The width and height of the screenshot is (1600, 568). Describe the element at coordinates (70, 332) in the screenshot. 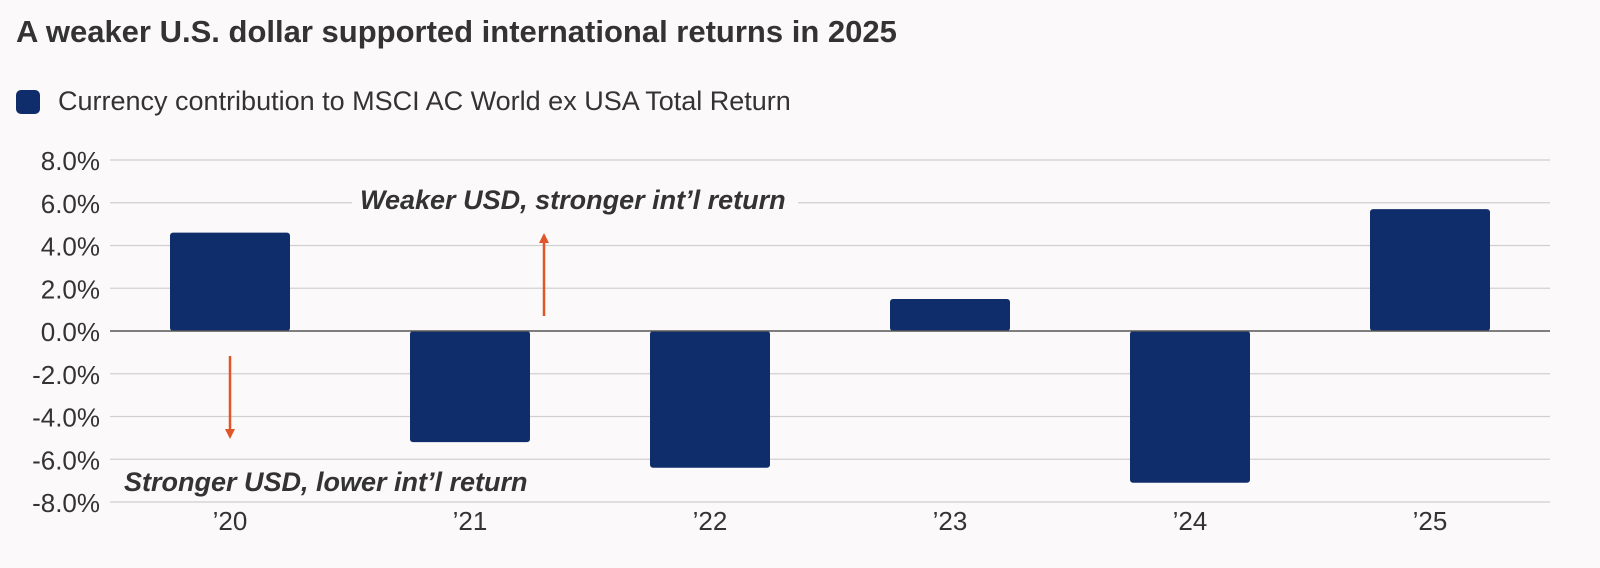

I see `y-tick-label: 0.0%` at that location.